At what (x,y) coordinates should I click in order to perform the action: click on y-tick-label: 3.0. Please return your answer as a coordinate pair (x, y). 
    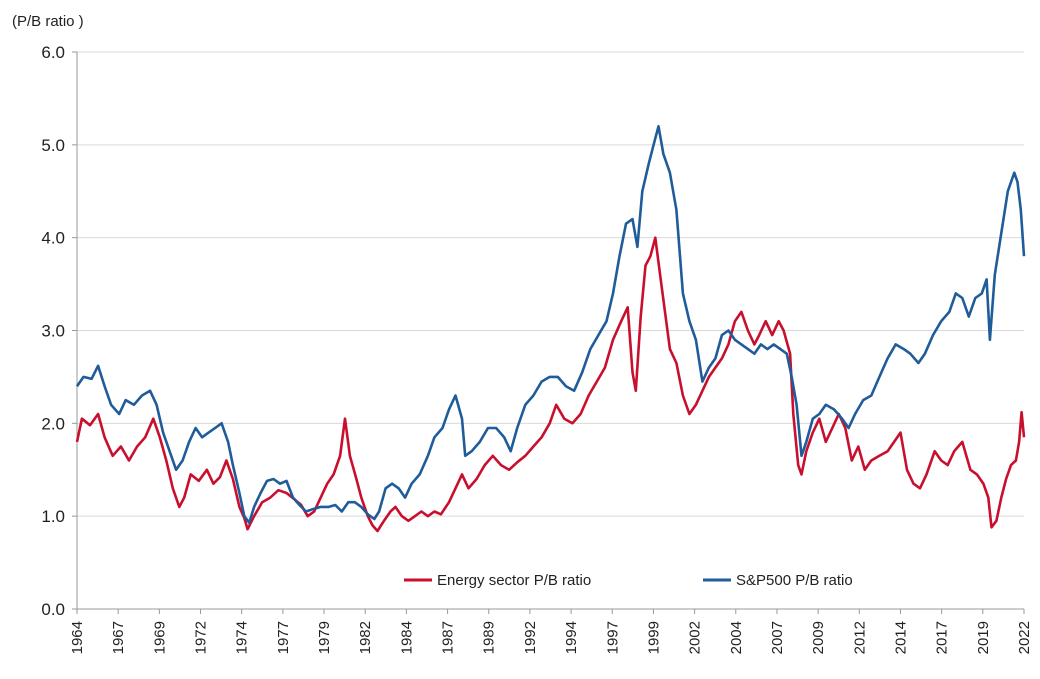
    Looking at the image, I should click on (53, 331).